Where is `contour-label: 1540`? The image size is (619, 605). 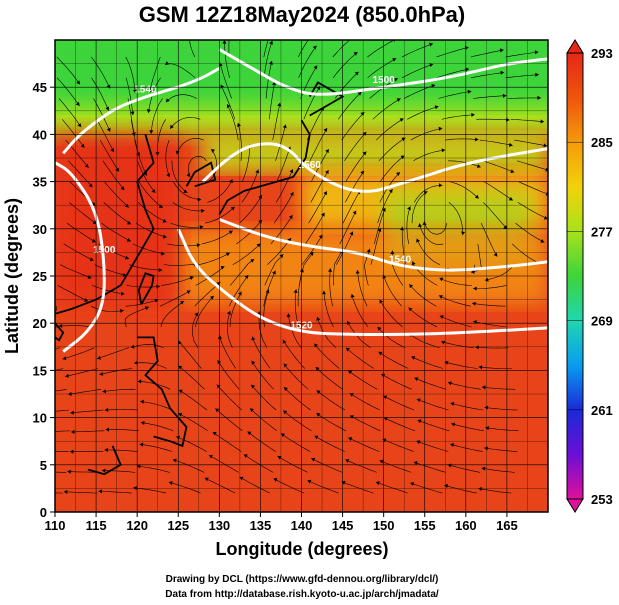 contour-label: 1540 is located at coordinates (400, 260).